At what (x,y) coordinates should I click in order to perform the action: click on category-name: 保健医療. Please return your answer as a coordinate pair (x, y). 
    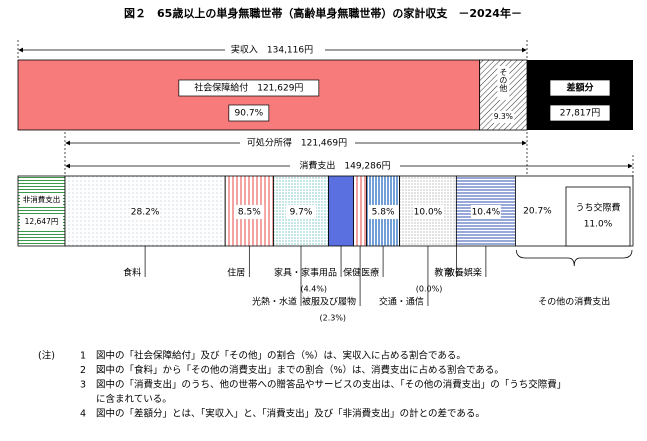
    Looking at the image, I should click on (361, 273).